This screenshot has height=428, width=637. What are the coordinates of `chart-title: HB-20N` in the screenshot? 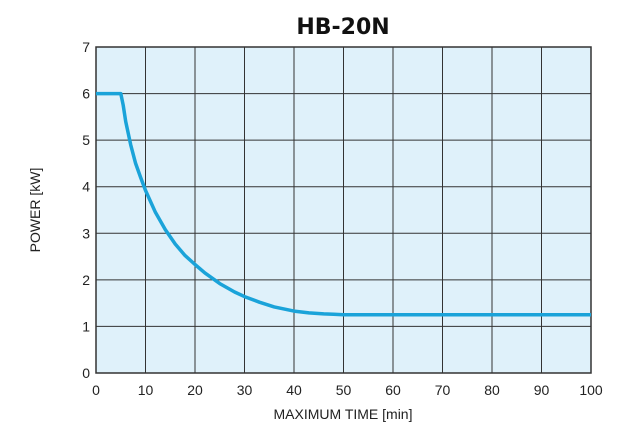 It's located at (342, 27).